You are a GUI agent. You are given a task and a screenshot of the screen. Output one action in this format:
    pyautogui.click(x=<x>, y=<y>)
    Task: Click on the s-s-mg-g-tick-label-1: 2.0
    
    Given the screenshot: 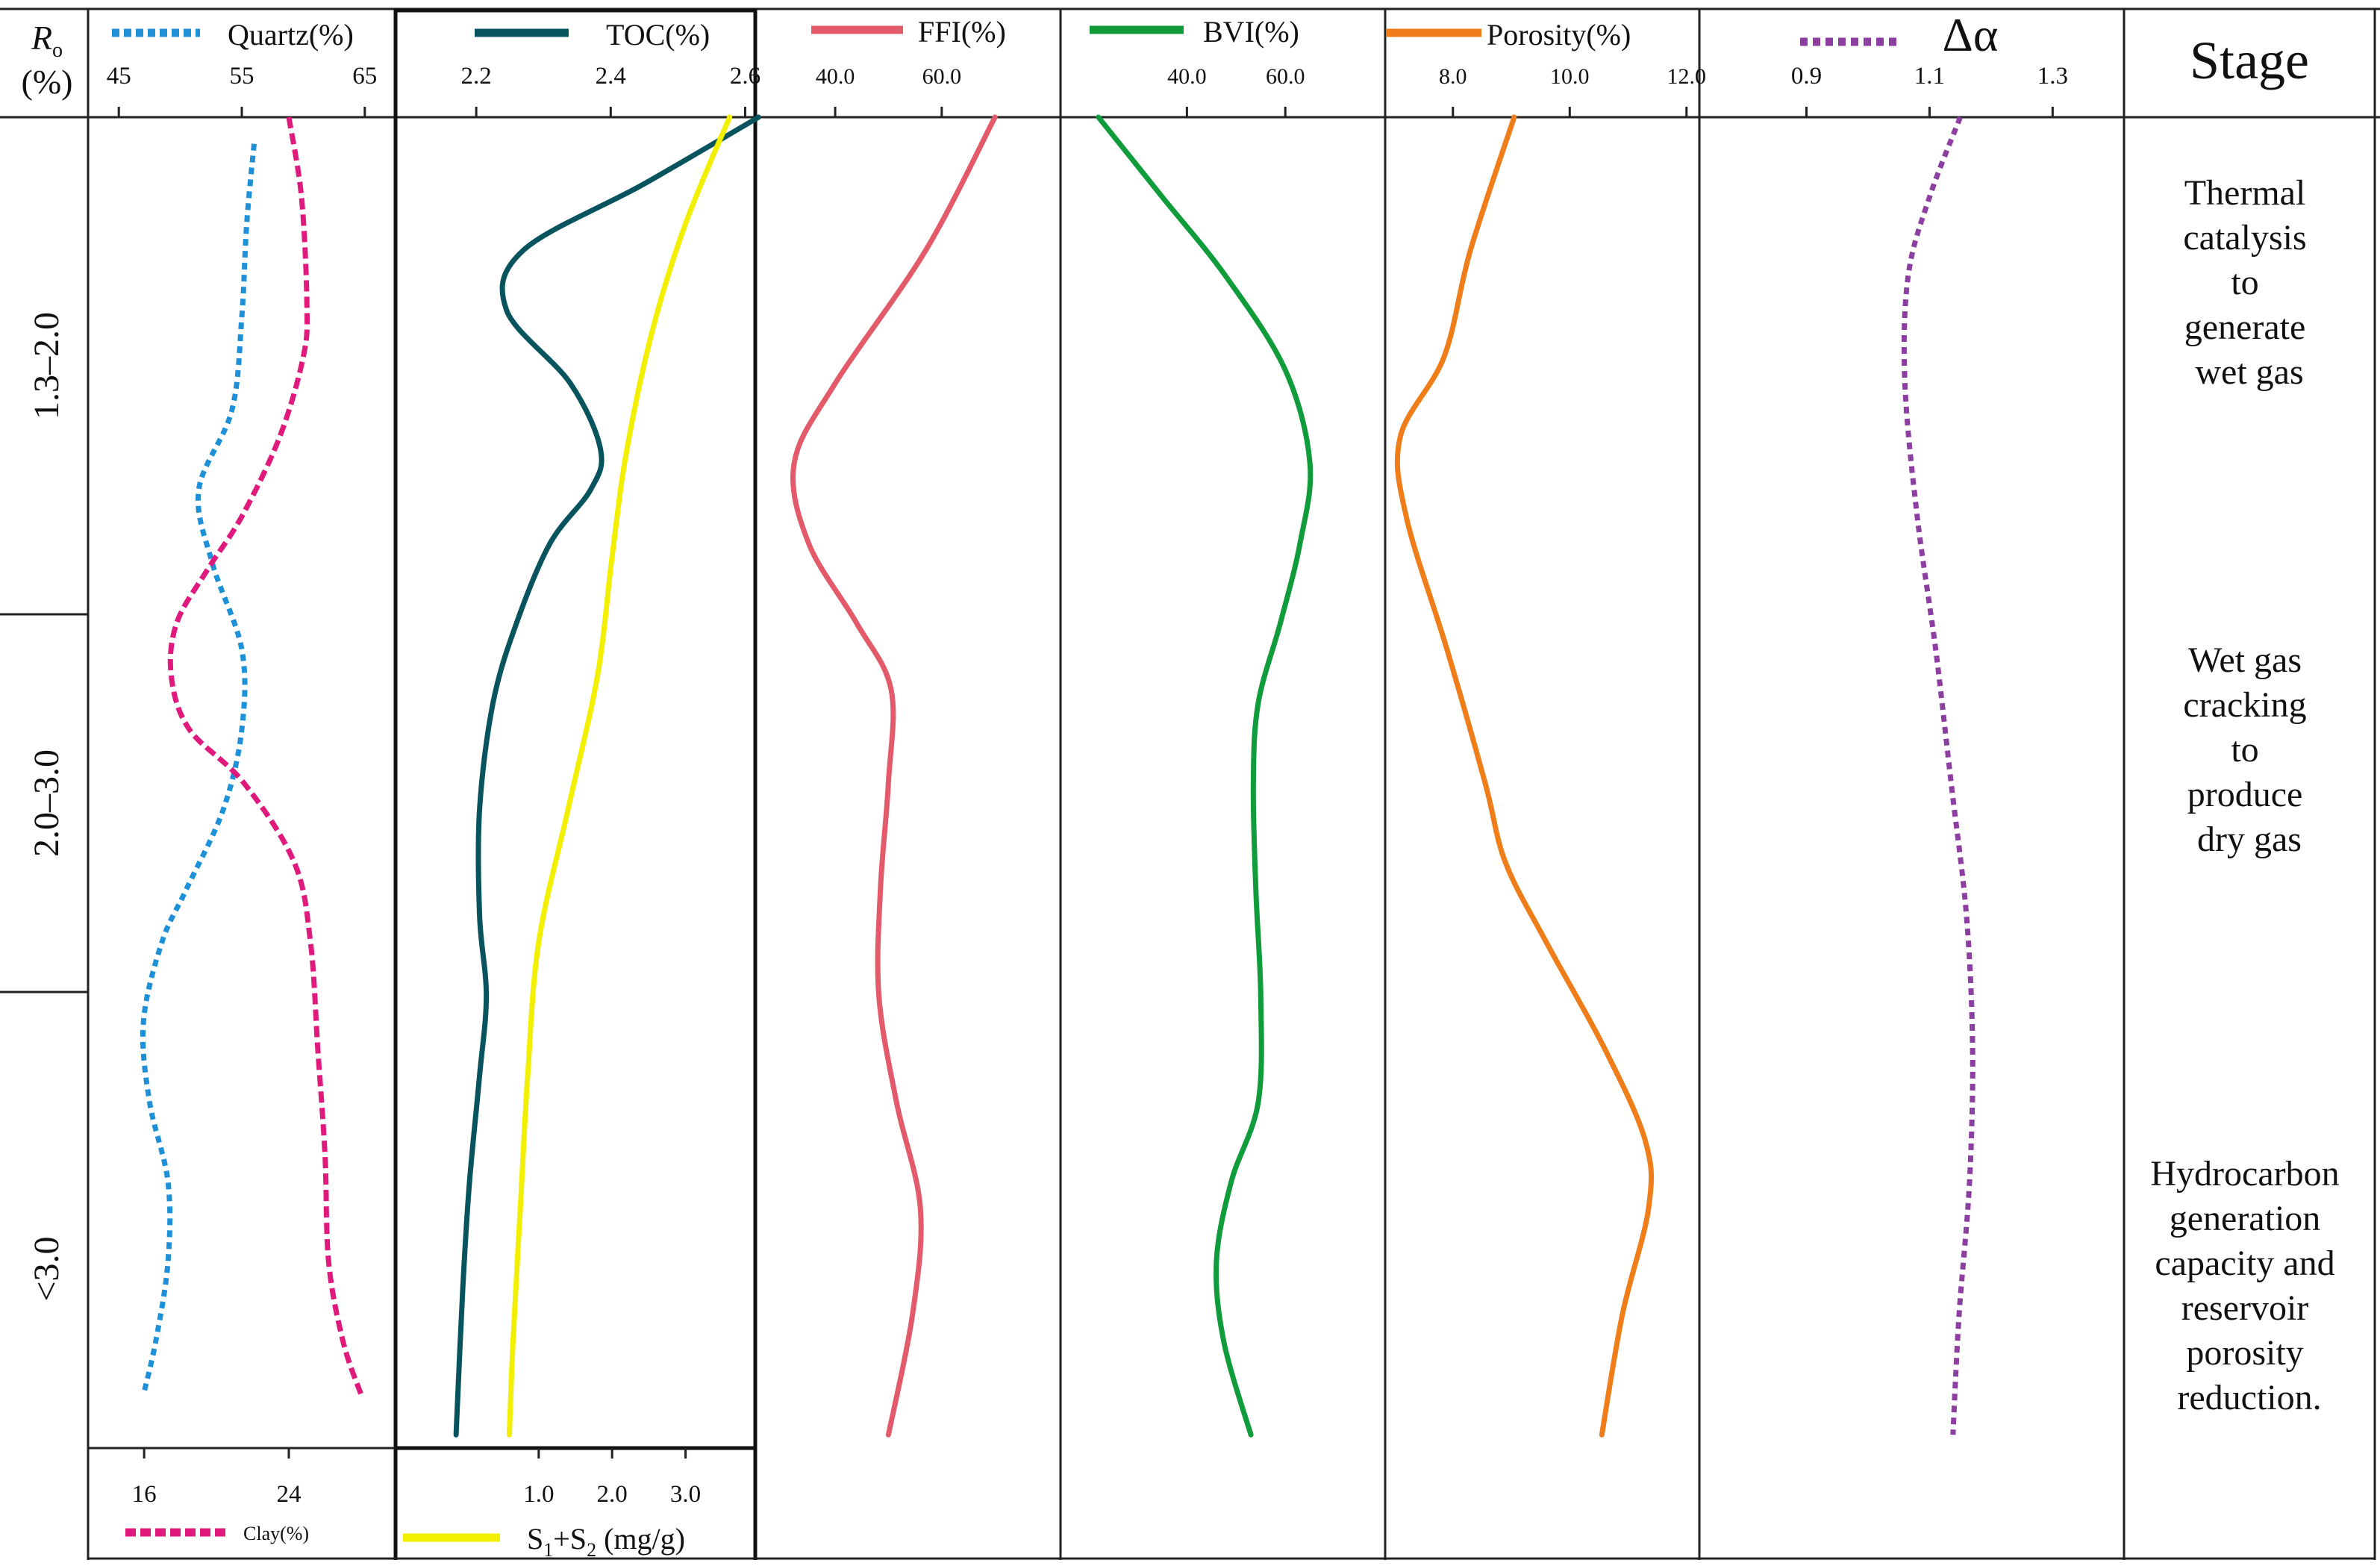 What is the action you would take?
    pyautogui.click(x=612, y=1494)
    